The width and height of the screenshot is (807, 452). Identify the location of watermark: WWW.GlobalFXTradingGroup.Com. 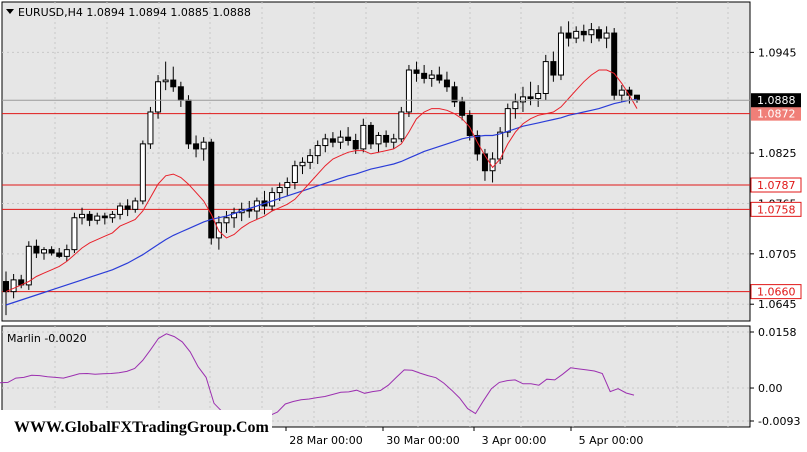
(136, 431).